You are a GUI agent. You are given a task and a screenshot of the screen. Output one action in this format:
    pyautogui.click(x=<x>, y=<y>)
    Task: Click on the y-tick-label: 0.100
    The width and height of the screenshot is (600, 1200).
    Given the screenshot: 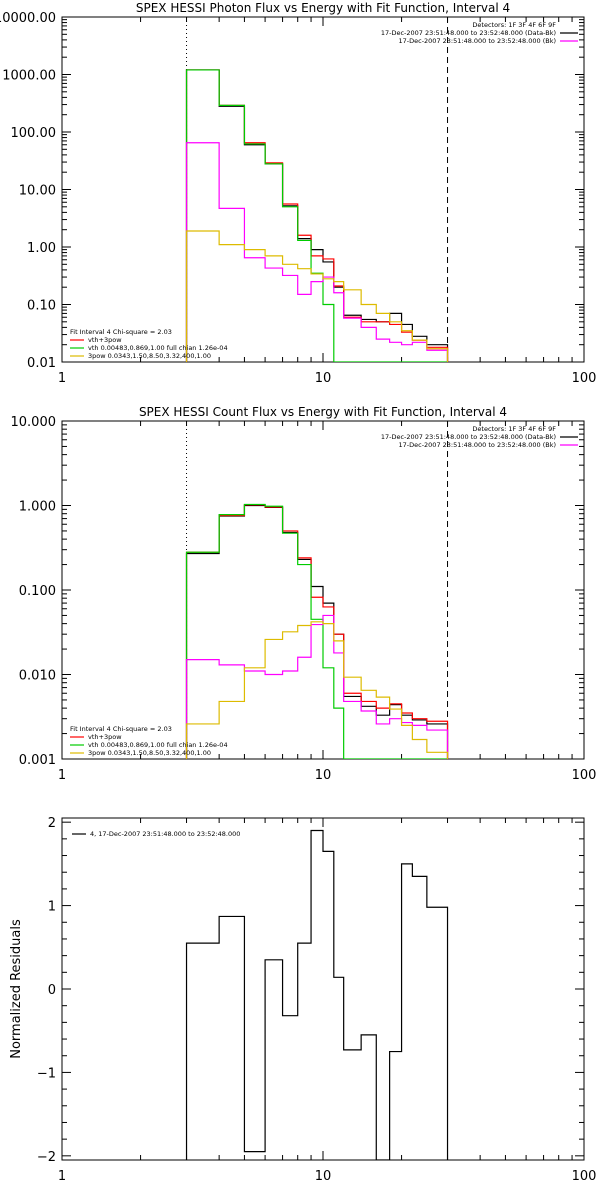 What is the action you would take?
    pyautogui.click(x=37, y=591)
    